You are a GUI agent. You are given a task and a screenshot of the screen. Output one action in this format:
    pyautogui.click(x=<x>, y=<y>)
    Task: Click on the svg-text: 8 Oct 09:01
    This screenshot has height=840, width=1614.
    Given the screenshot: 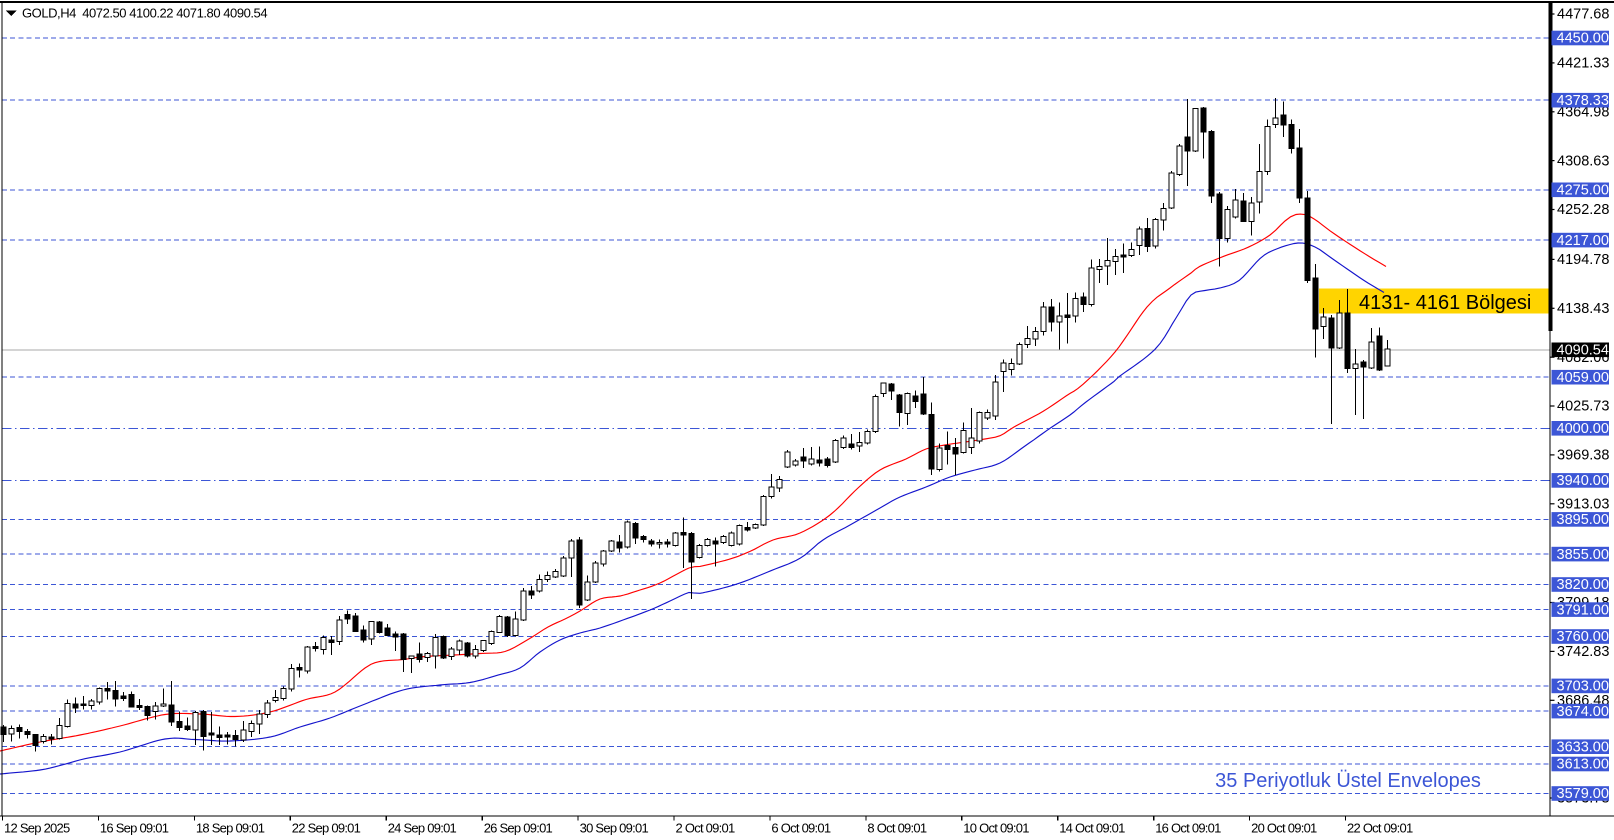 What is the action you would take?
    pyautogui.click(x=896, y=828)
    